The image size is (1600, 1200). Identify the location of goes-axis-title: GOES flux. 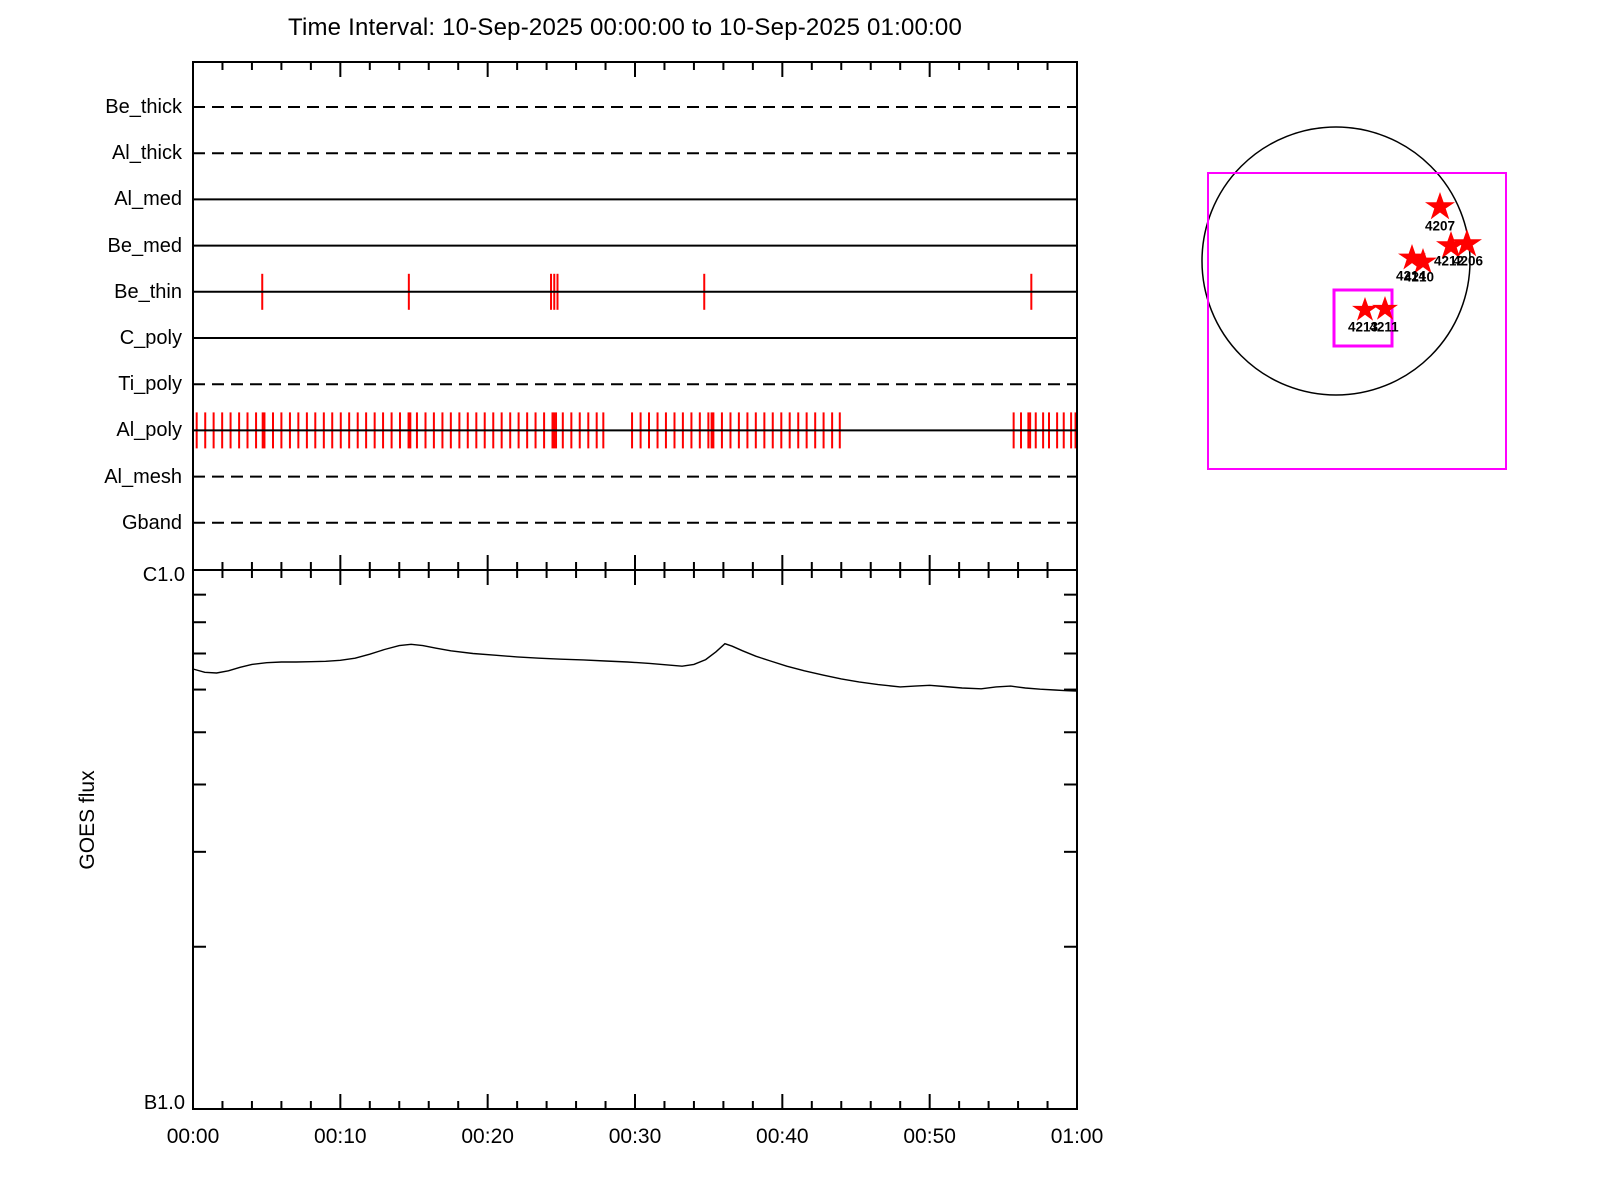
(87, 820).